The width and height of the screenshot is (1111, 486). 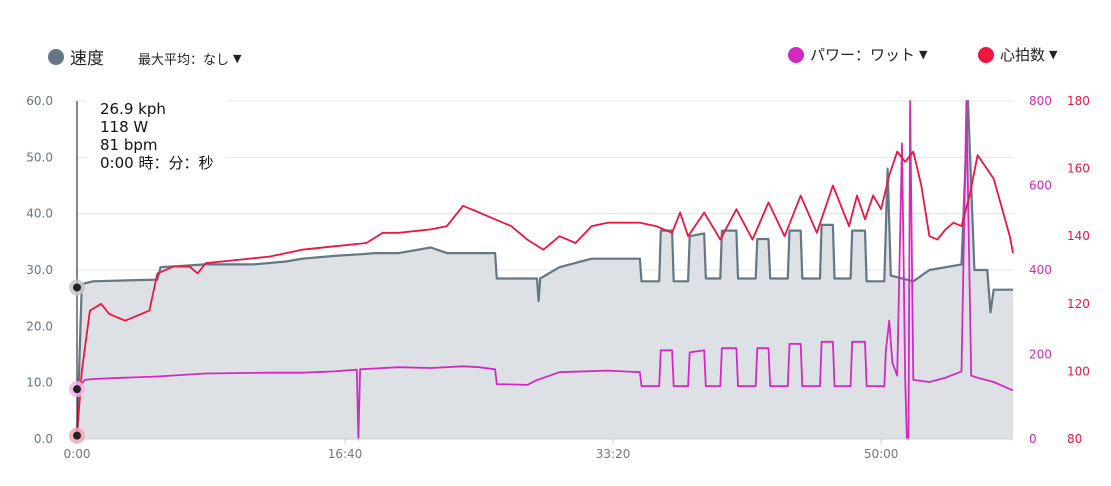 I want to click on legend-hr-label: 心拍数, so click(x=1023, y=55).